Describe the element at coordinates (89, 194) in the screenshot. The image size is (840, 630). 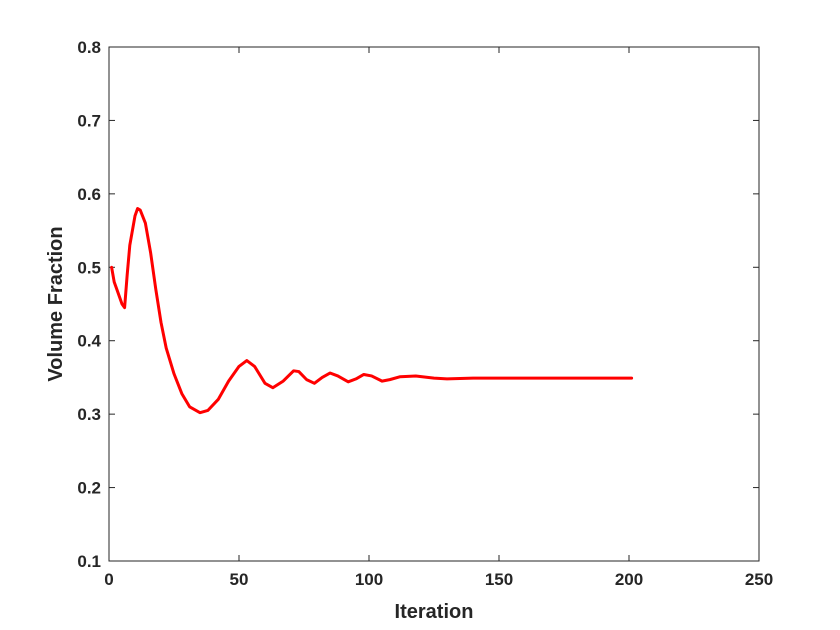
I see `y-tick-label: 0.6` at that location.